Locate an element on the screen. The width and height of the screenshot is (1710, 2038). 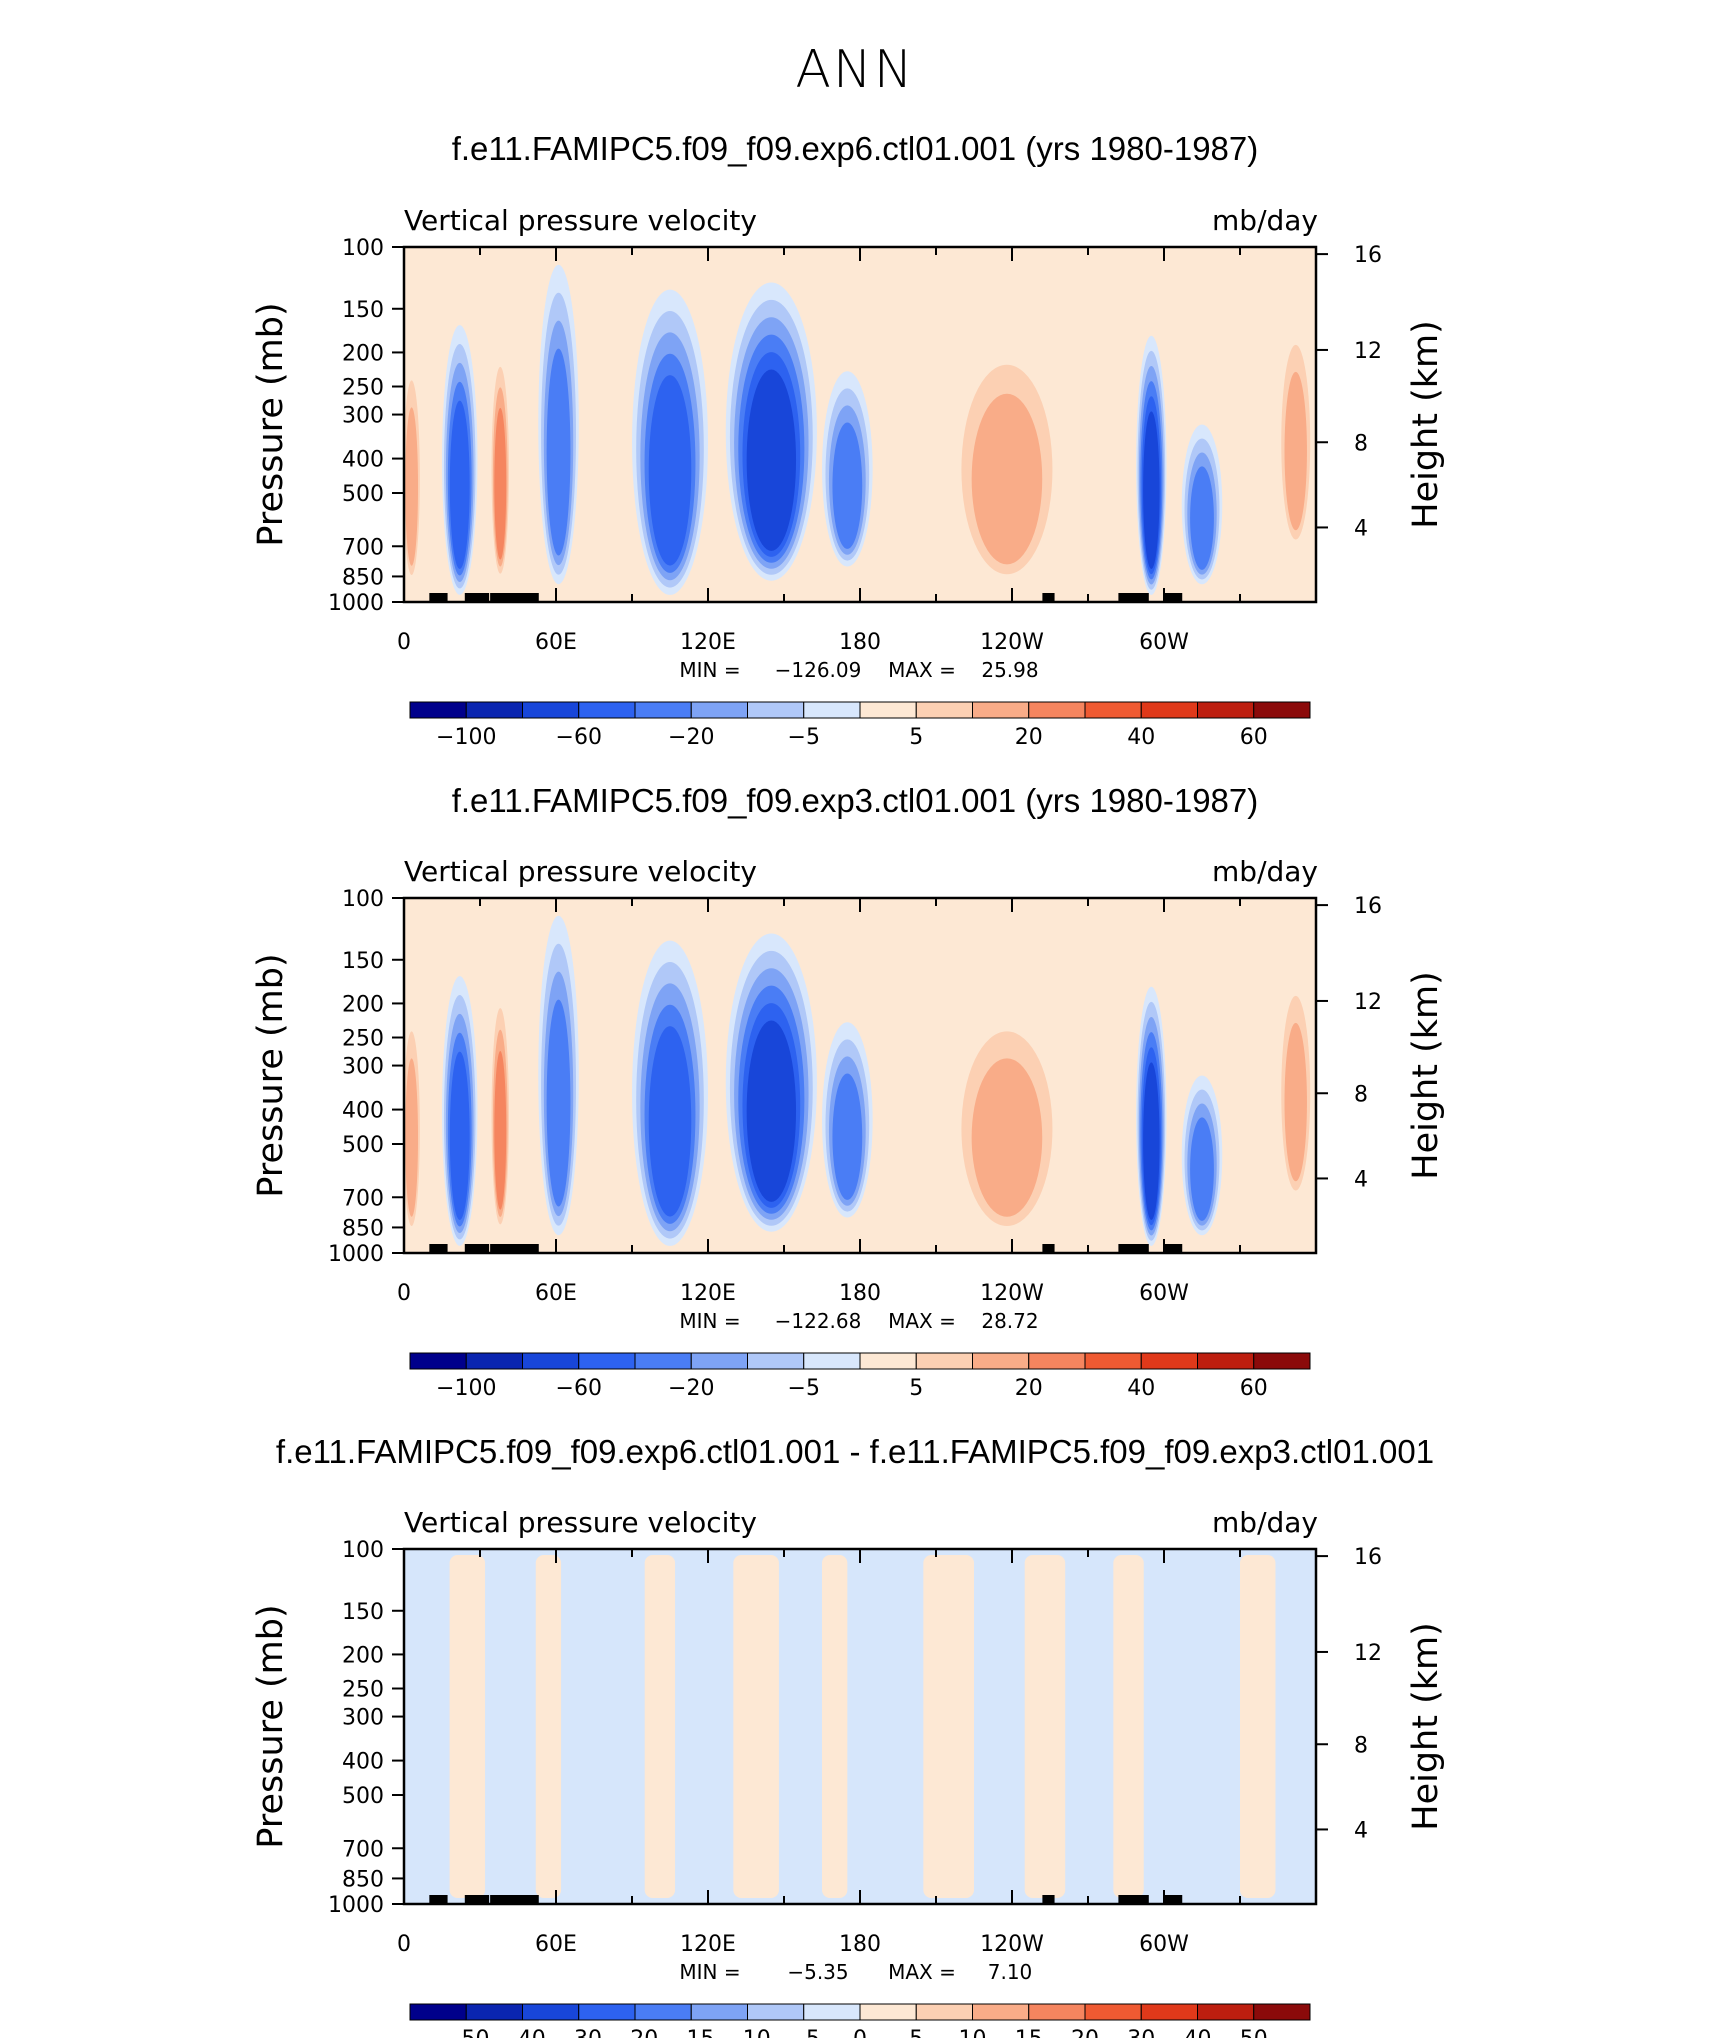
colorbar-label: −100 is located at coordinates (466, 737).